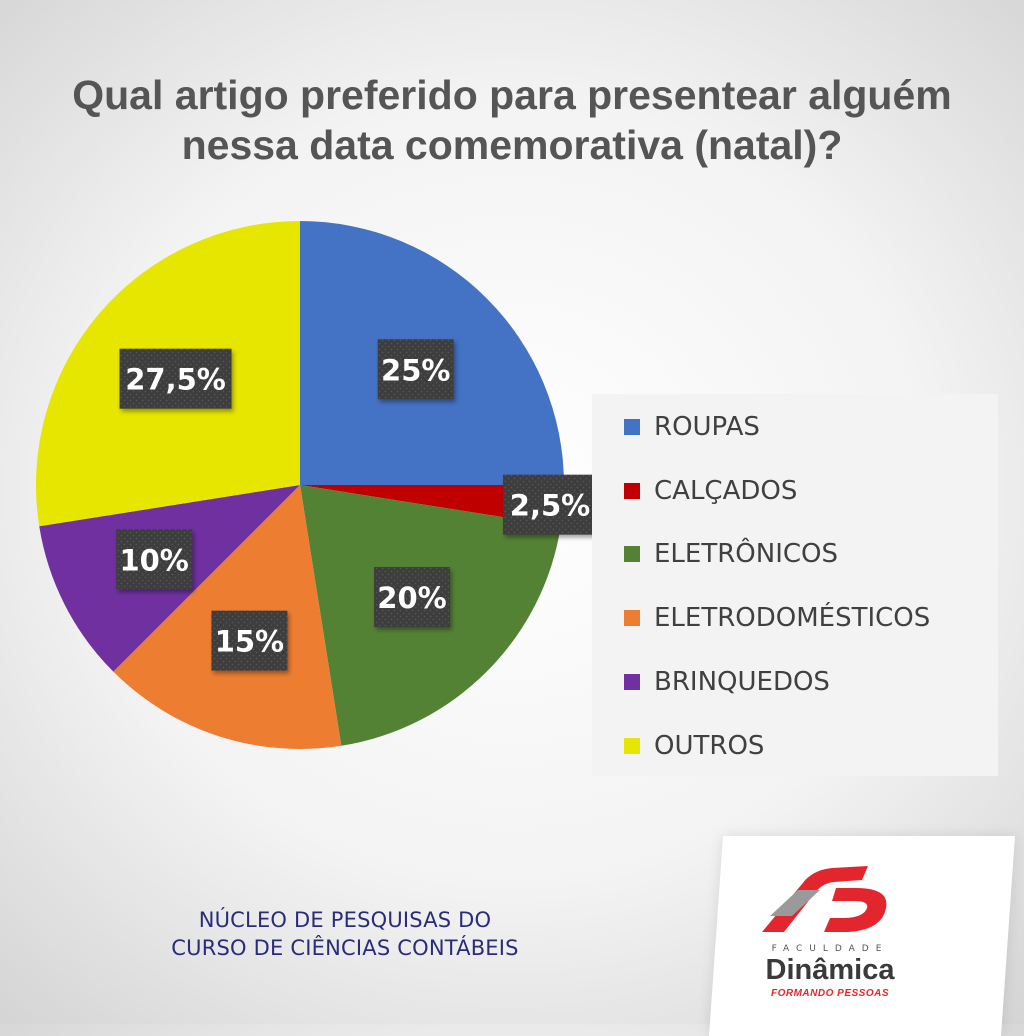 This screenshot has height=1036, width=1024. I want to click on legend-item-brinquedos: BRINQUEDOS, so click(727, 682).